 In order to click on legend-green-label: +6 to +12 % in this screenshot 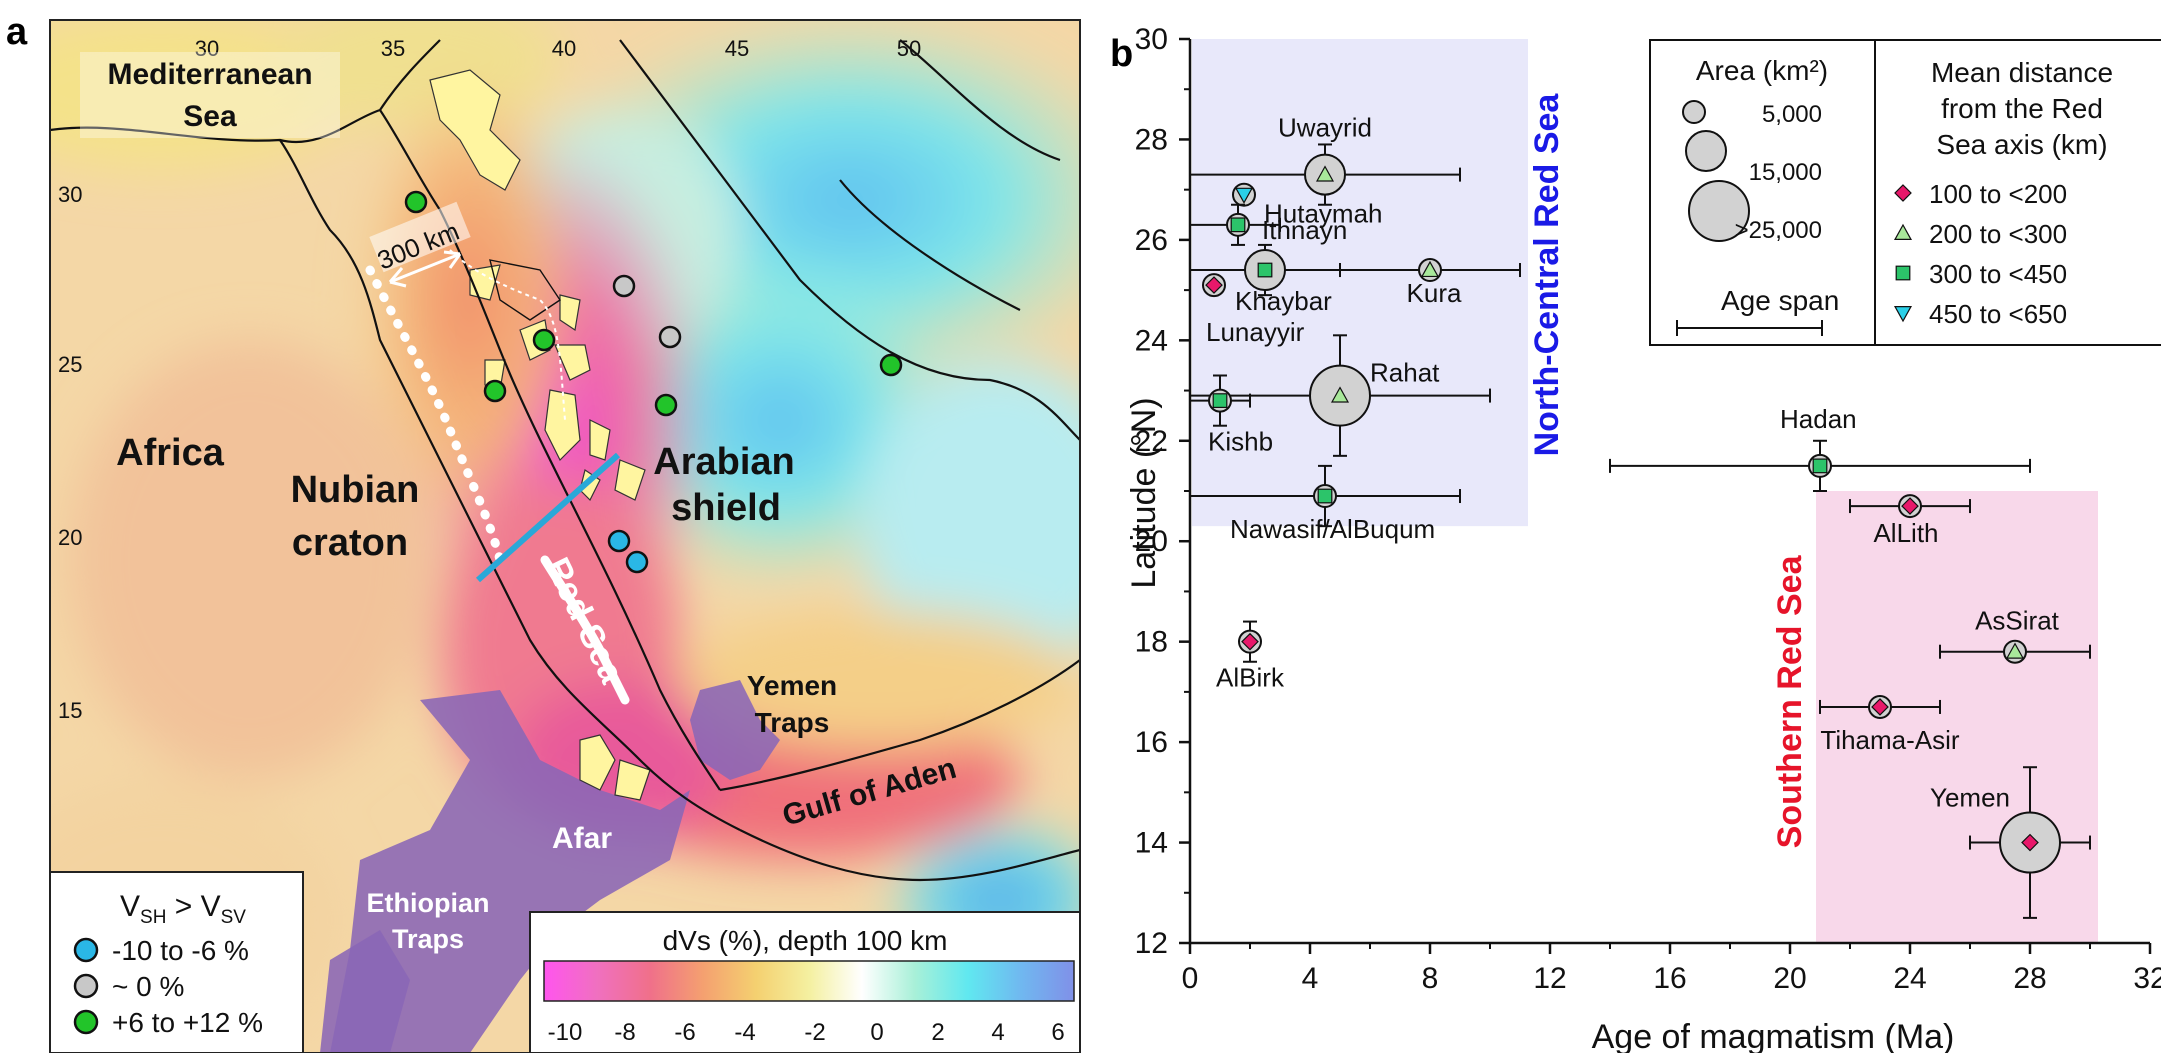, I will do `click(187, 1022)`.